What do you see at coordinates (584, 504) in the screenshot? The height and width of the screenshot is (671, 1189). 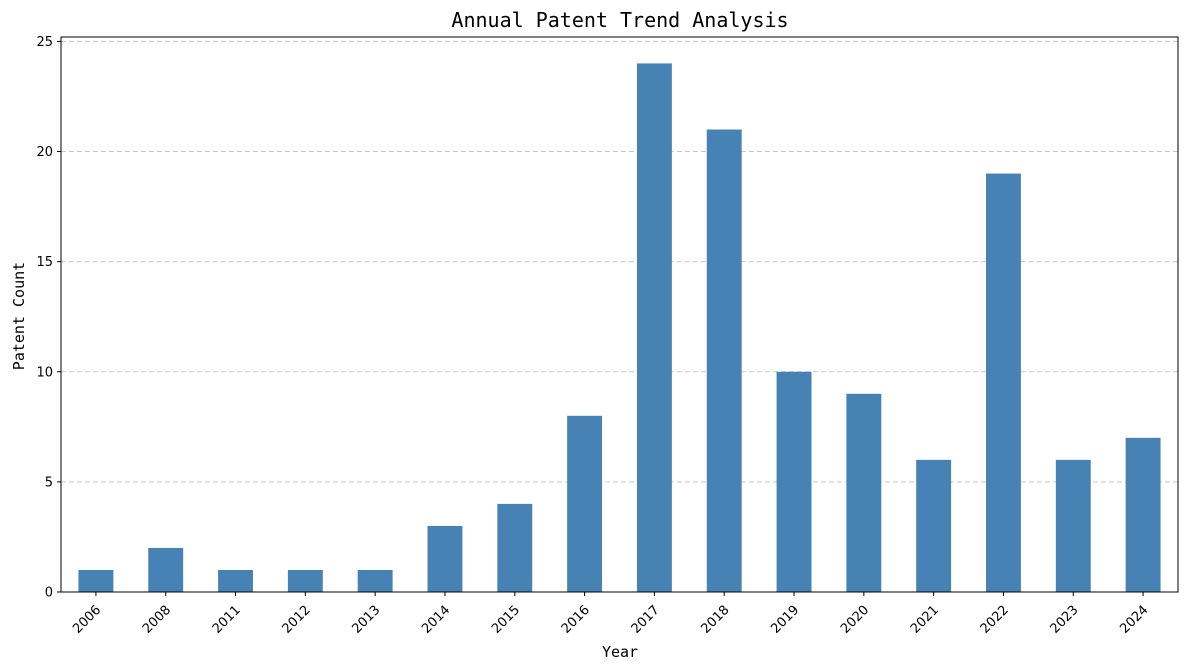 I see `bar-2016` at bounding box center [584, 504].